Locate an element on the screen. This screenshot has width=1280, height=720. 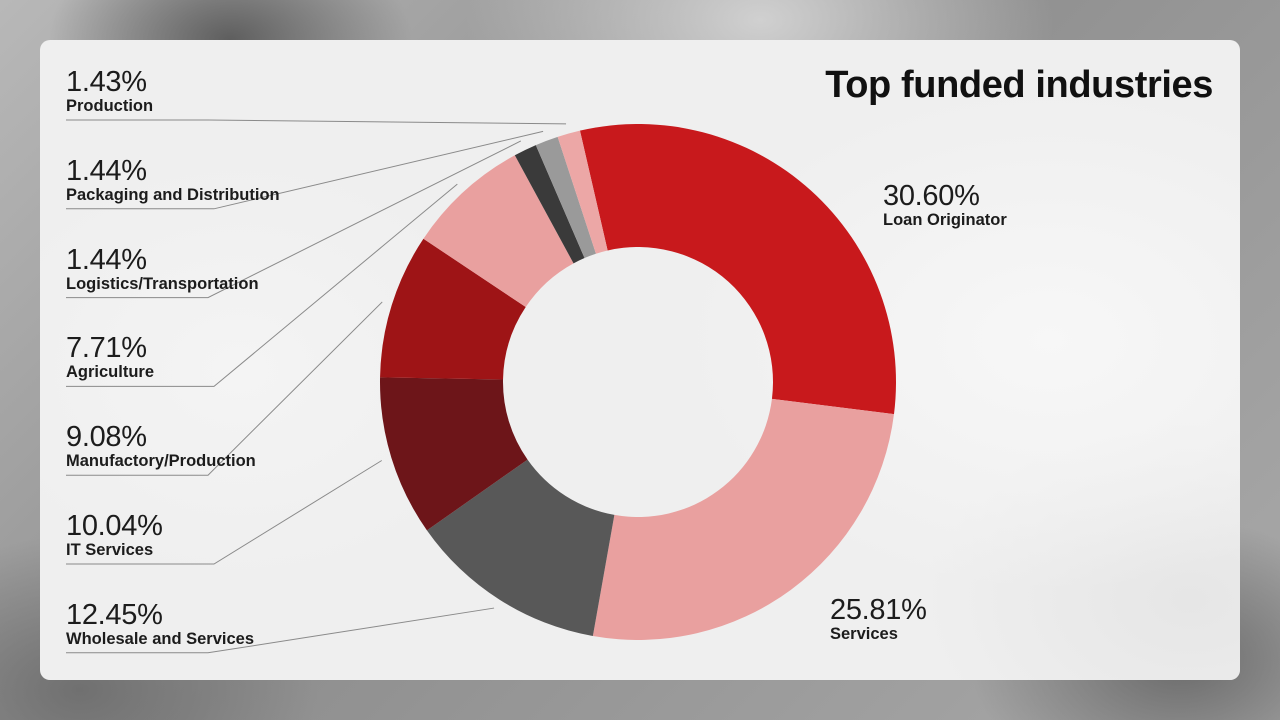
label-agriculture: 7.71% Agriculture is located at coordinates (110, 357).